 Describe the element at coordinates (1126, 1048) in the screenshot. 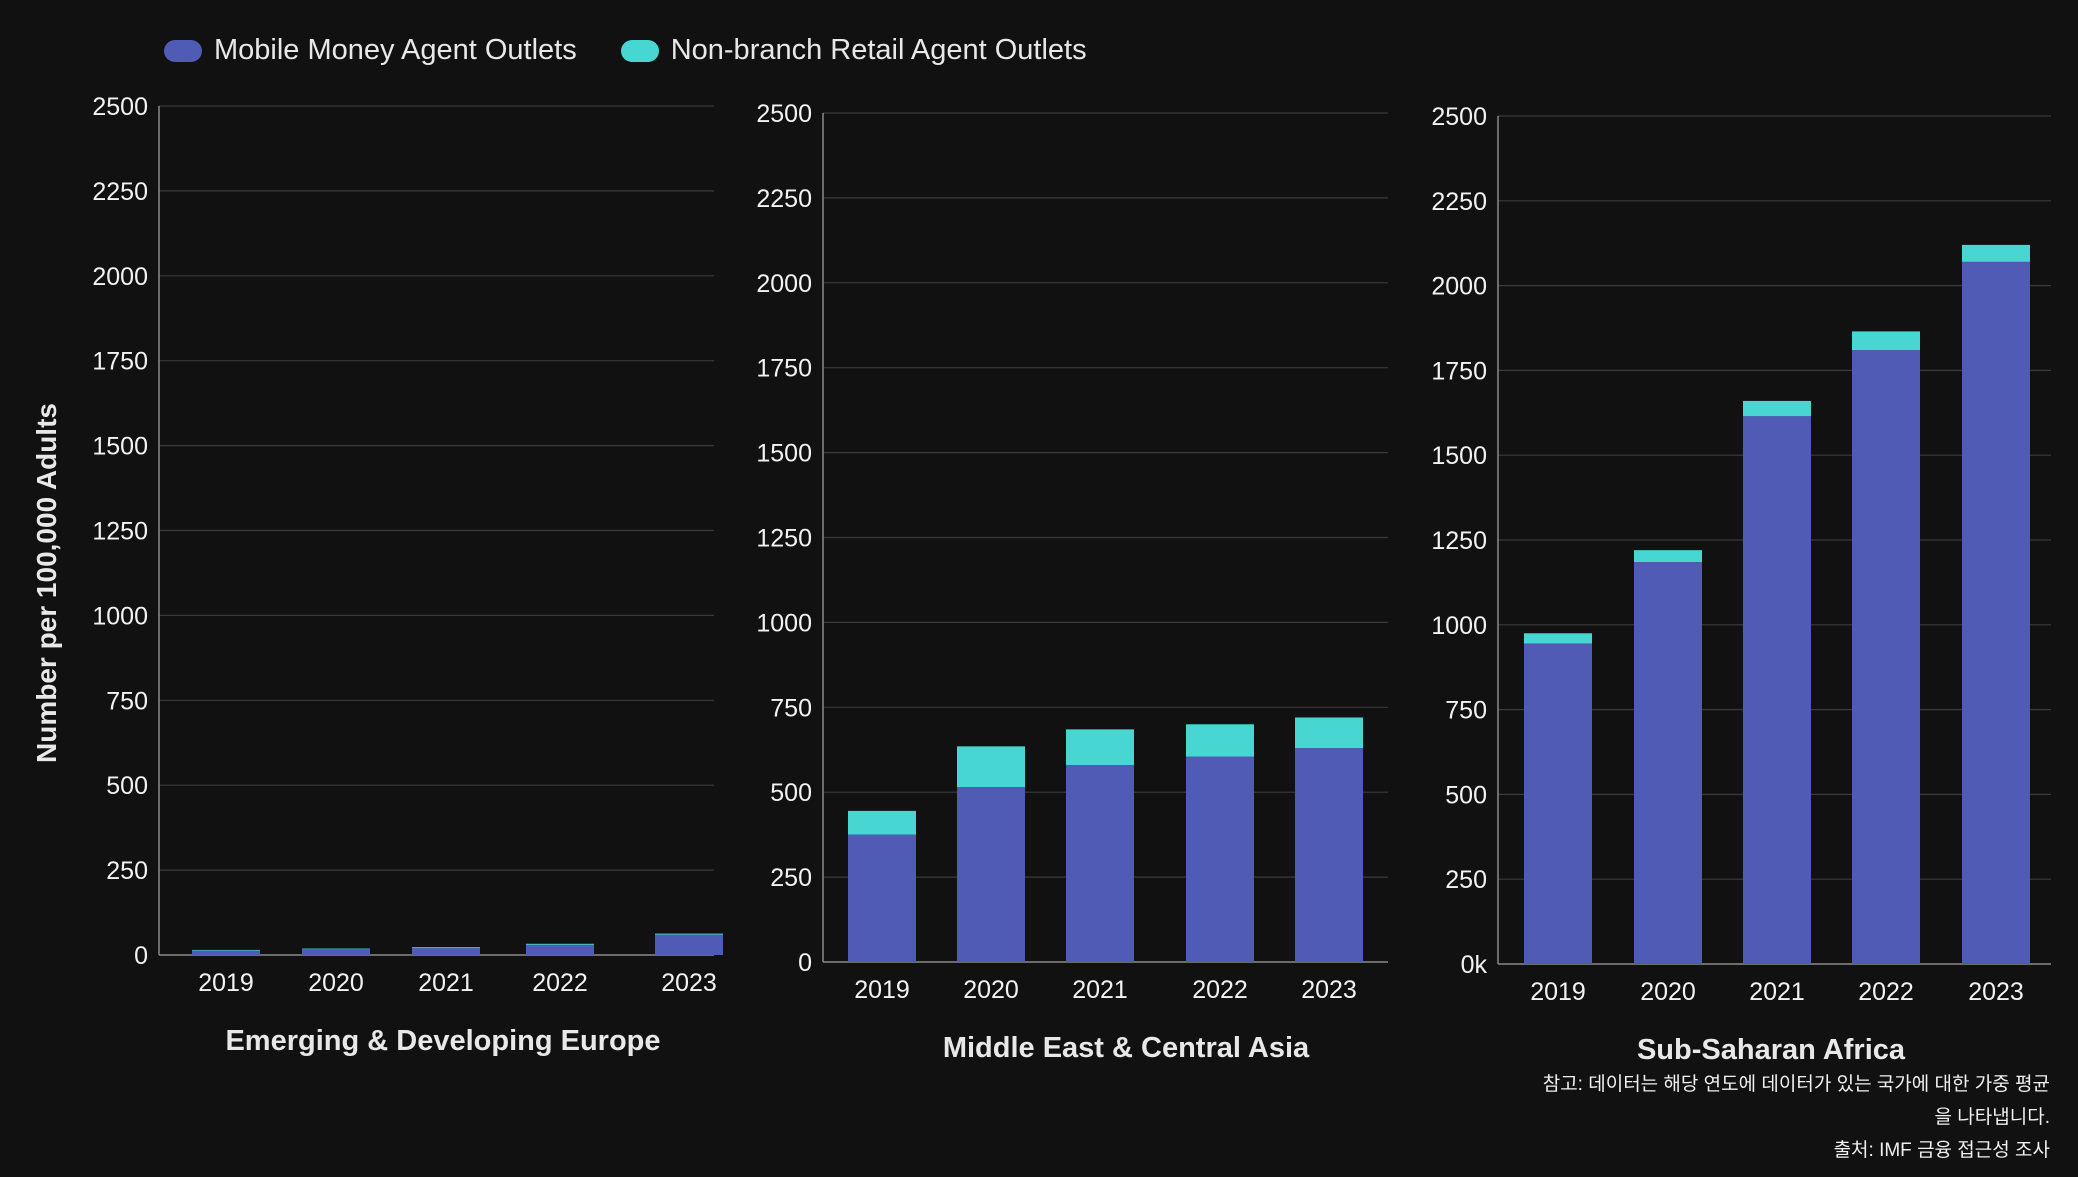

I see `panel-title: Middle East & Central Asia` at that location.